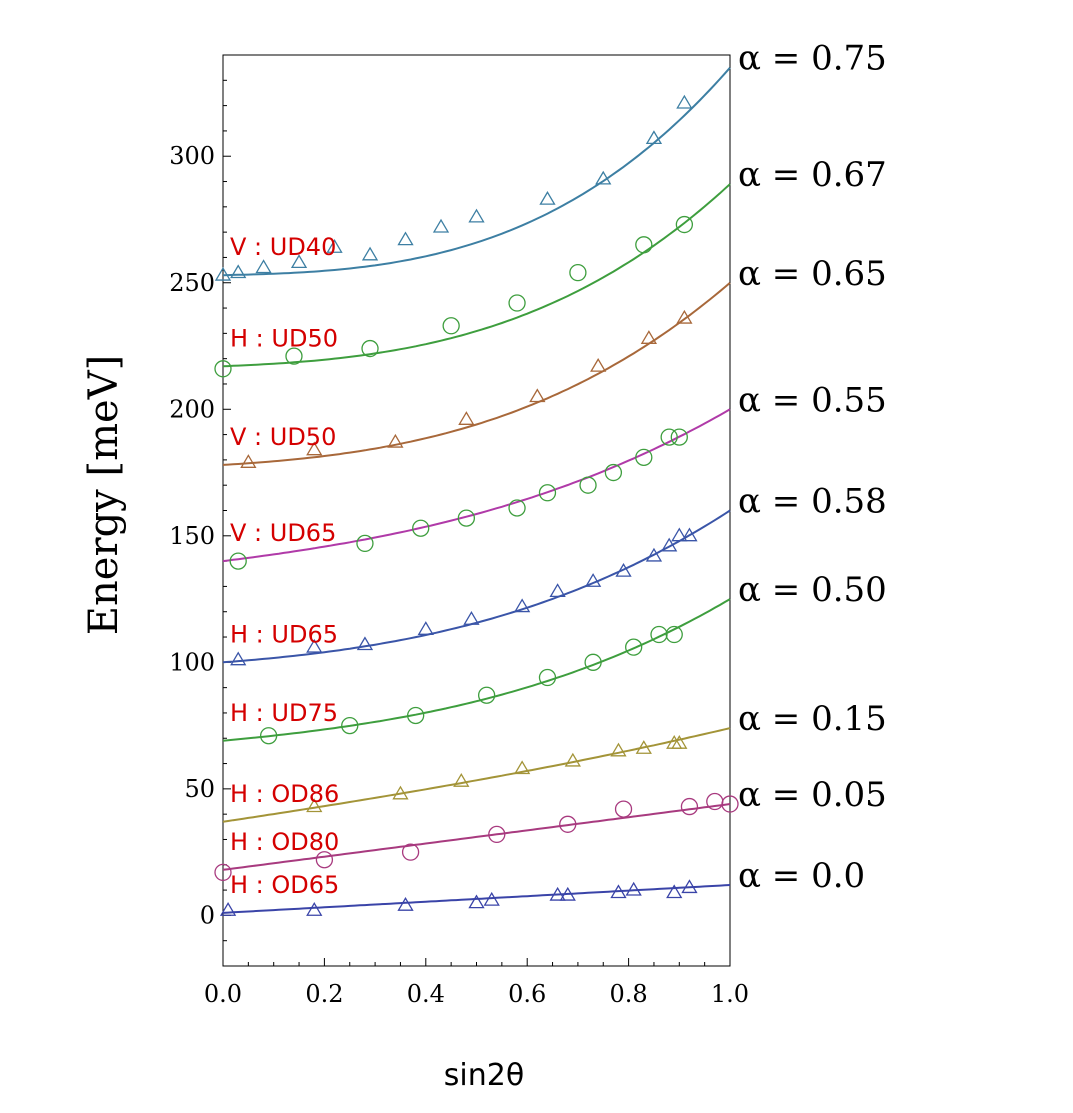 The image size is (1073, 1113). What do you see at coordinates (812, 175) in the screenshot?
I see `alpha-label: α = 0.67` at bounding box center [812, 175].